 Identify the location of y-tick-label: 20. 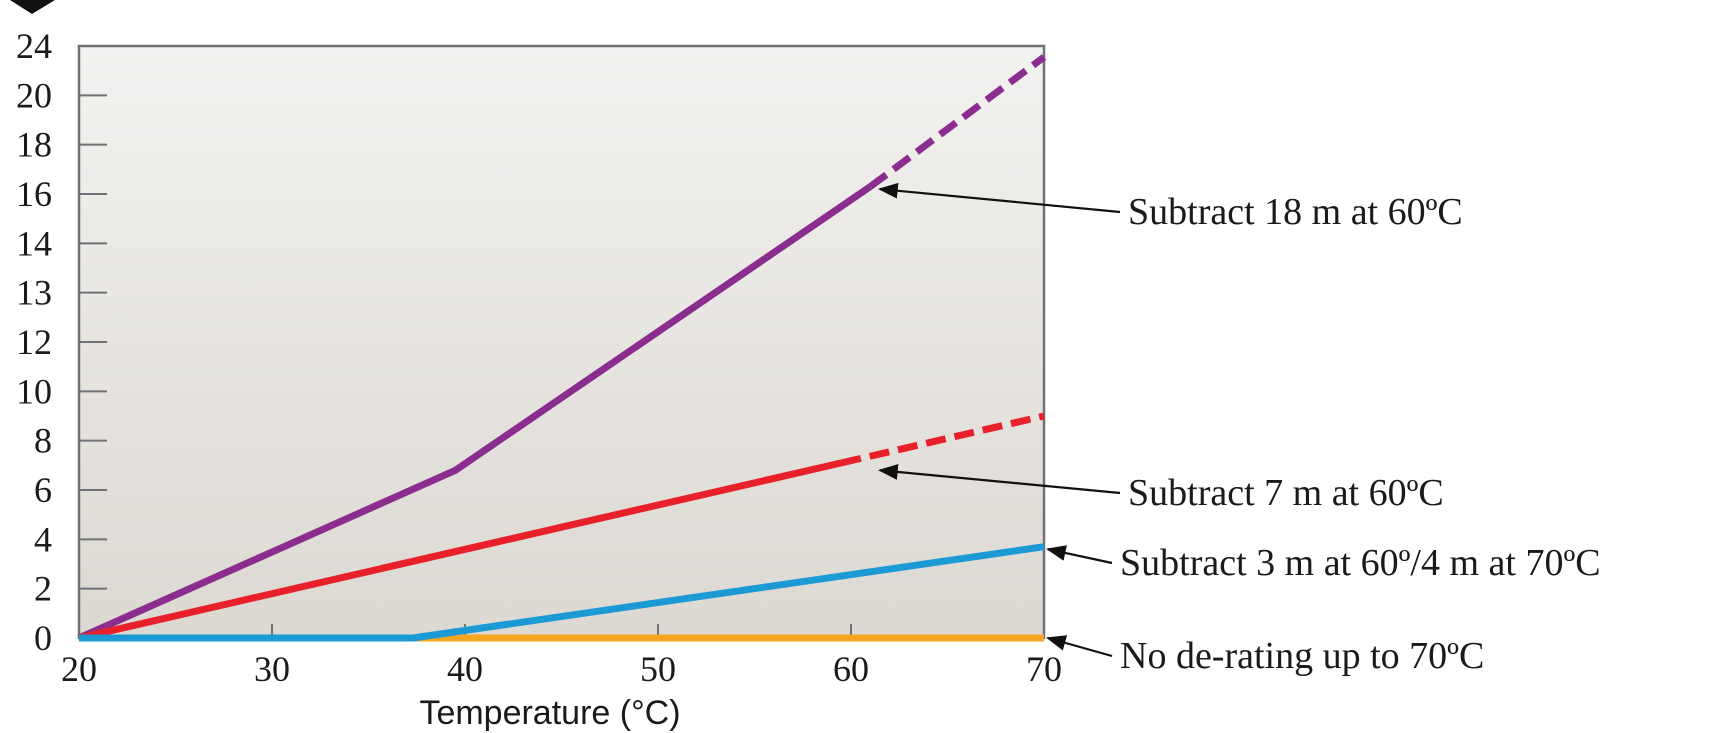
(34, 95).